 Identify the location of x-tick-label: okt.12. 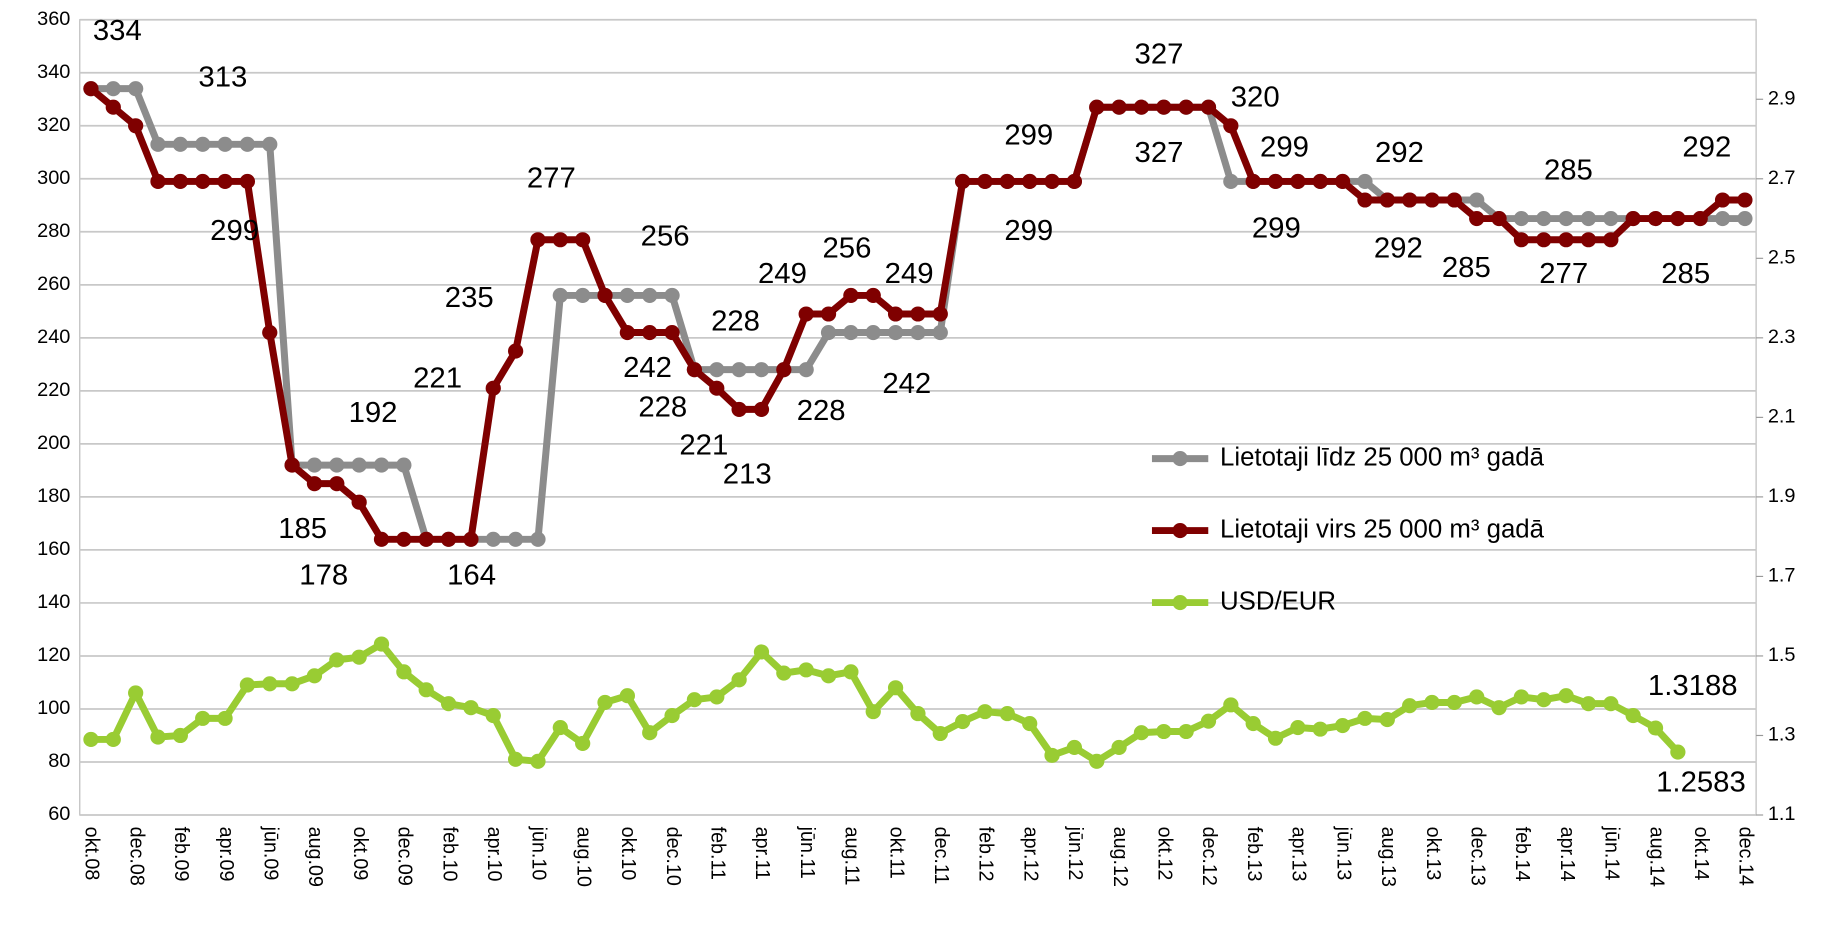
(1165, 854).